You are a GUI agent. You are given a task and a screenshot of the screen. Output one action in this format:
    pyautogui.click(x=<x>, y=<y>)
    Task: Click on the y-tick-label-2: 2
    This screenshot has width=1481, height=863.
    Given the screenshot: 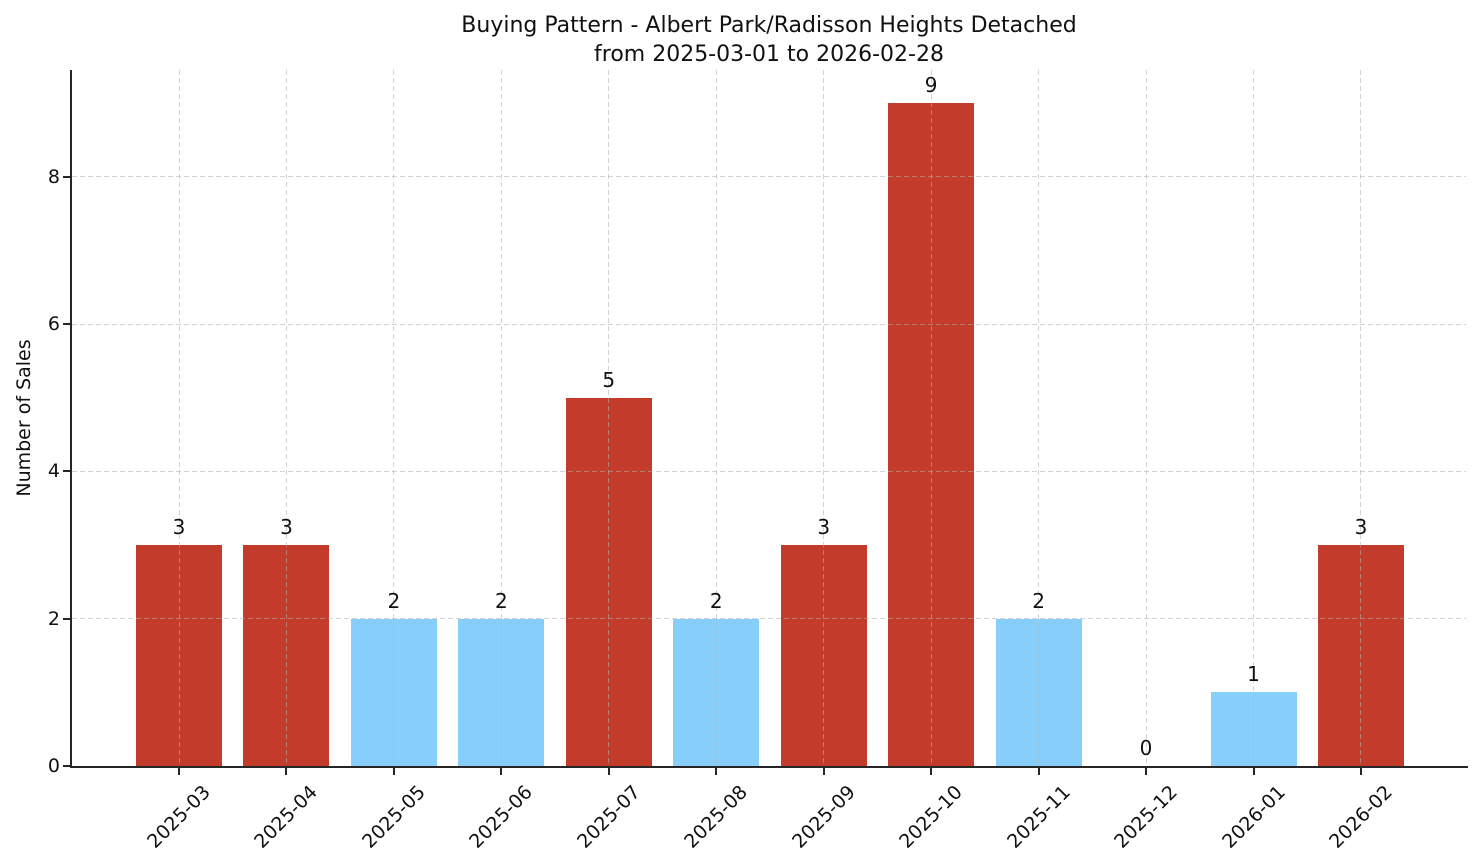 What is the action you would take?
    pyautogui.click(x=53, y=618)
    